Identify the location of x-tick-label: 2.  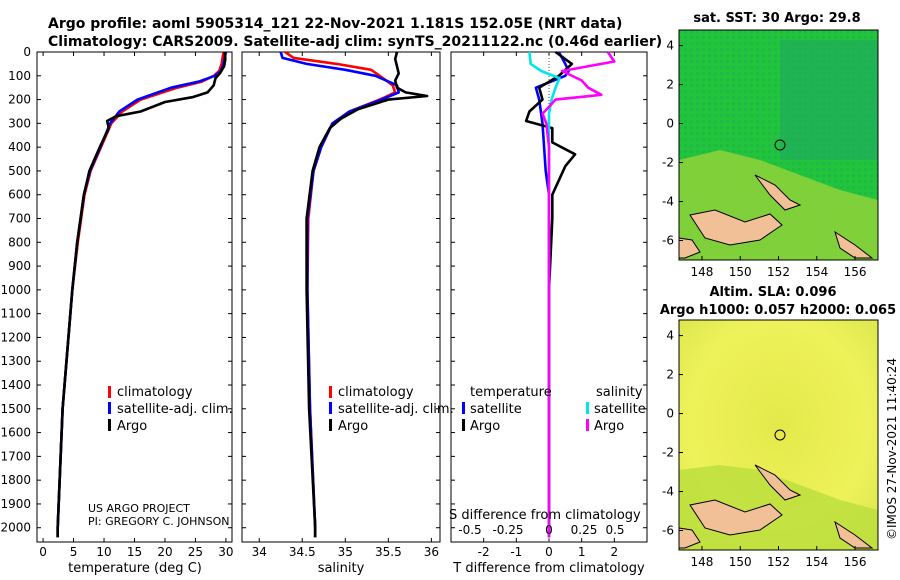
(615, 552).